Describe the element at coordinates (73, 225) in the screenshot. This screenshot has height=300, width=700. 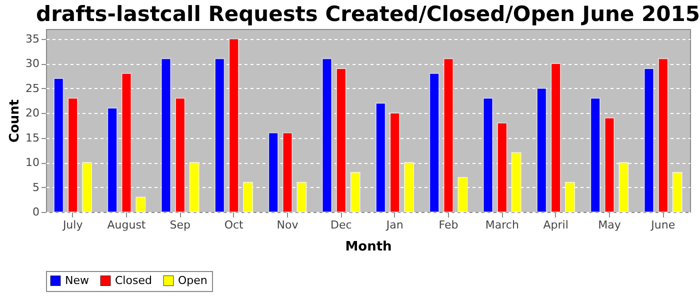
I see `x-tick-label: July` at that location.